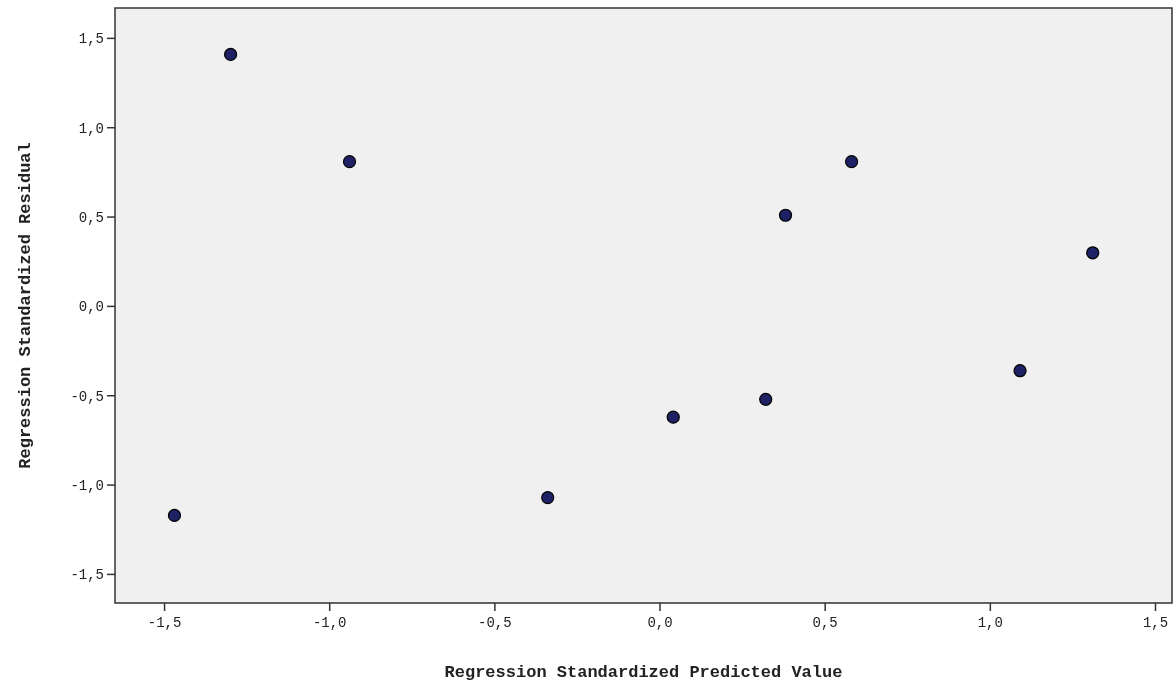  What do you see at coordinates (329, 623) in the screenshot?
I see `x-tick-label: -1,0` at bounding box center [329, 623].